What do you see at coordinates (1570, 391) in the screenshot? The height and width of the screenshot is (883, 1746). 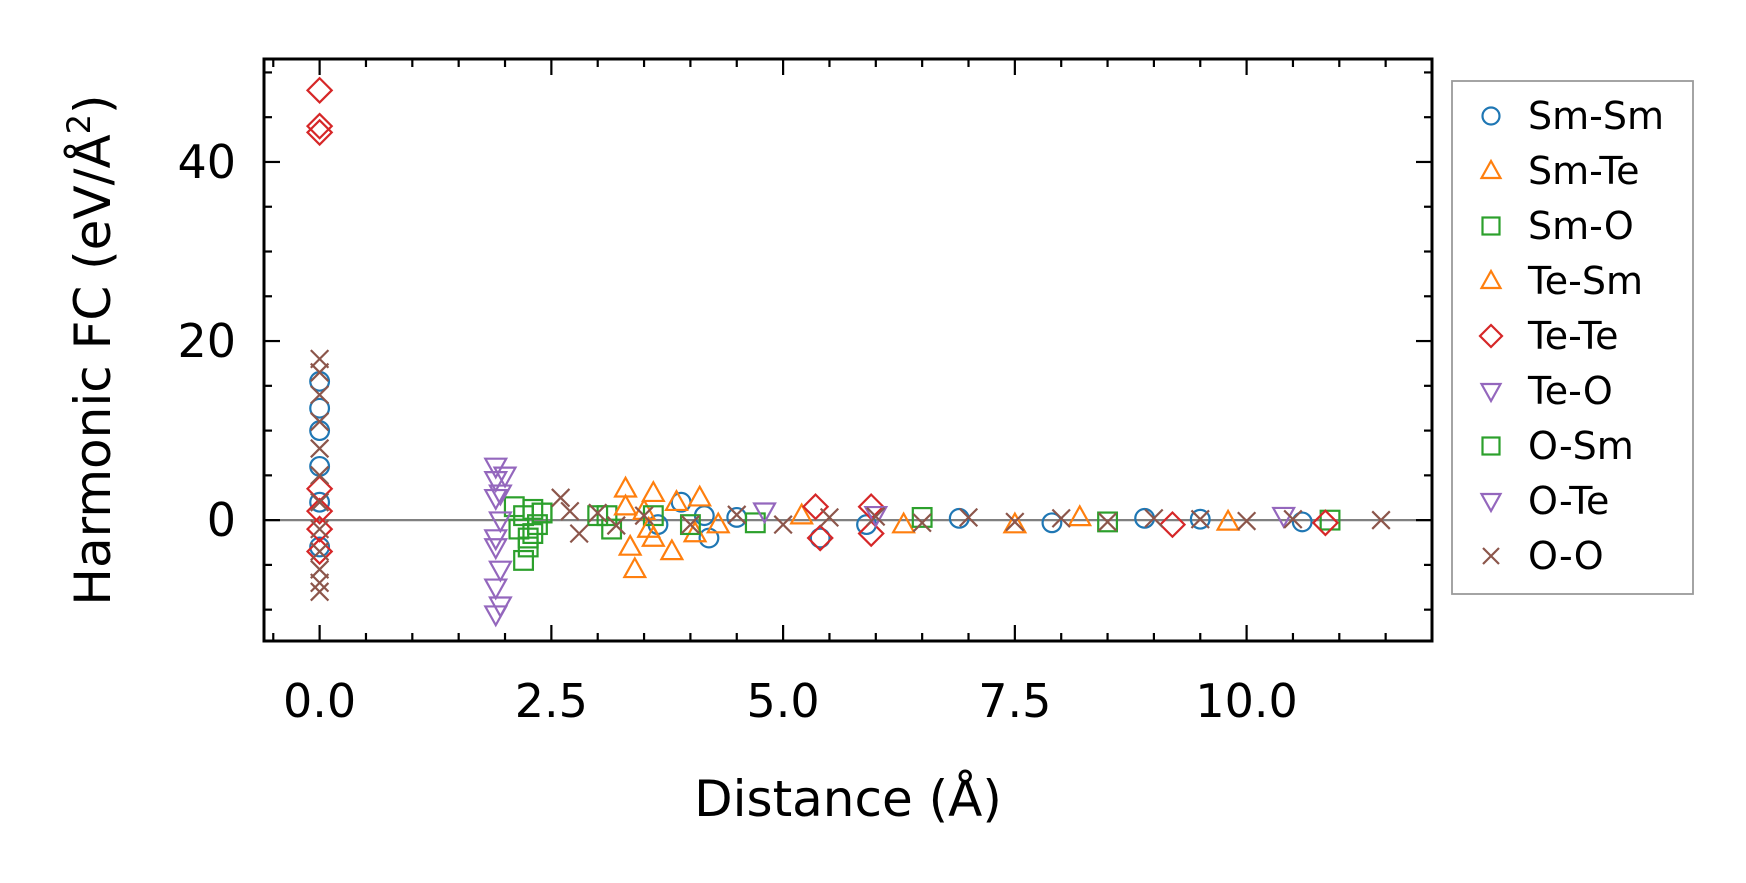 I see `legend-label: Te-O` at bounding box center [1570, 391].